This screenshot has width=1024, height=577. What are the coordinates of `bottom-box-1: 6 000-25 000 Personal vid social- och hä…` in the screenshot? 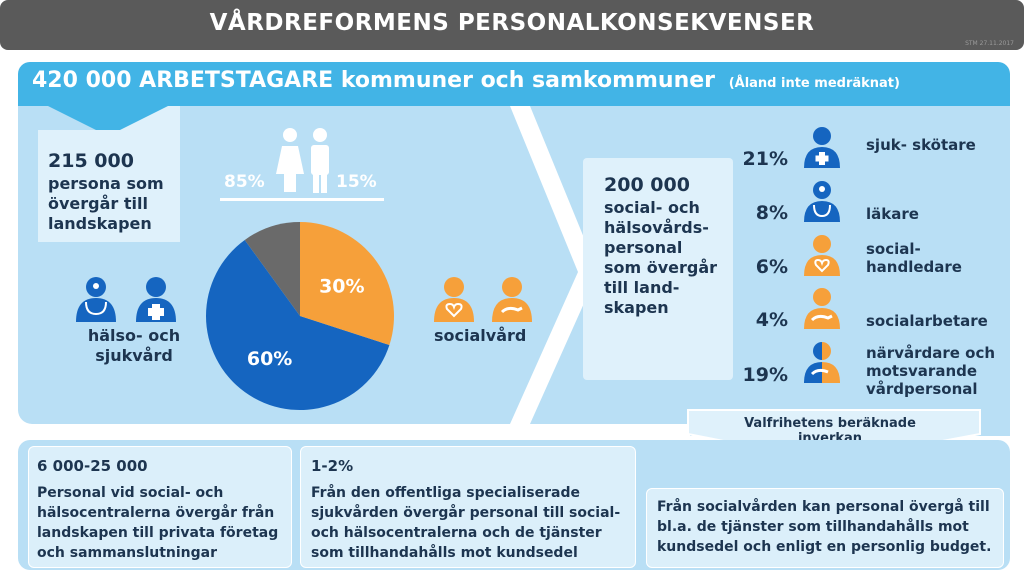 It's located at (160, 507).